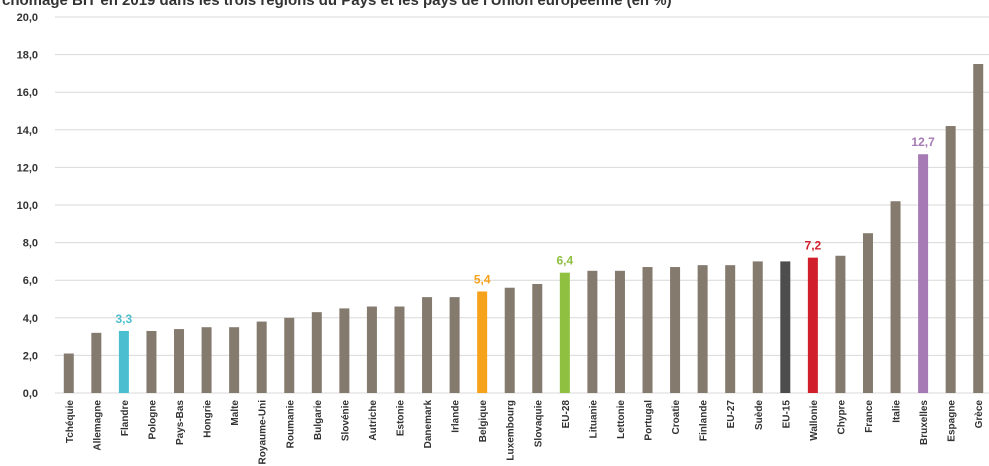  What do you see at coordinates (621, 419) in the screenshot?
I see `x-tick-label: Lettonie` at bounding box center [621, 419].